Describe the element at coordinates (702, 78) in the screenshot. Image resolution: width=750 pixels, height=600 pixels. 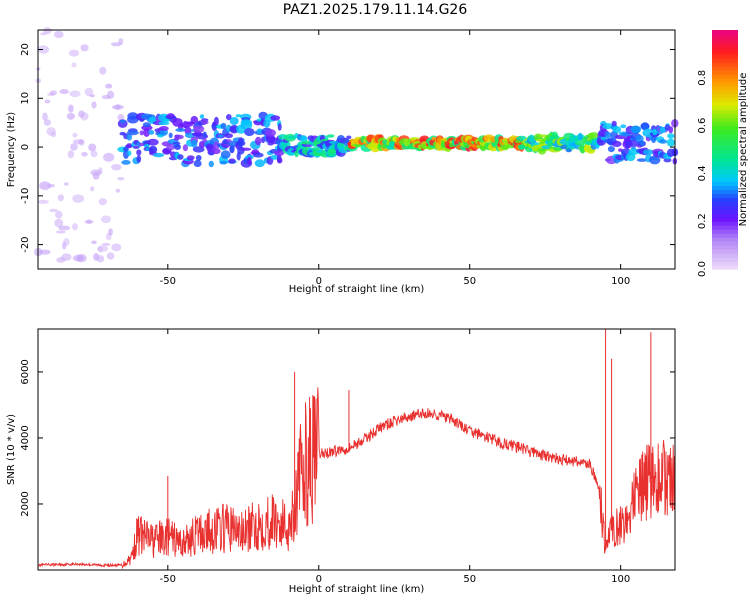
I see `colorbar-tick-label: 0.8` at that location.